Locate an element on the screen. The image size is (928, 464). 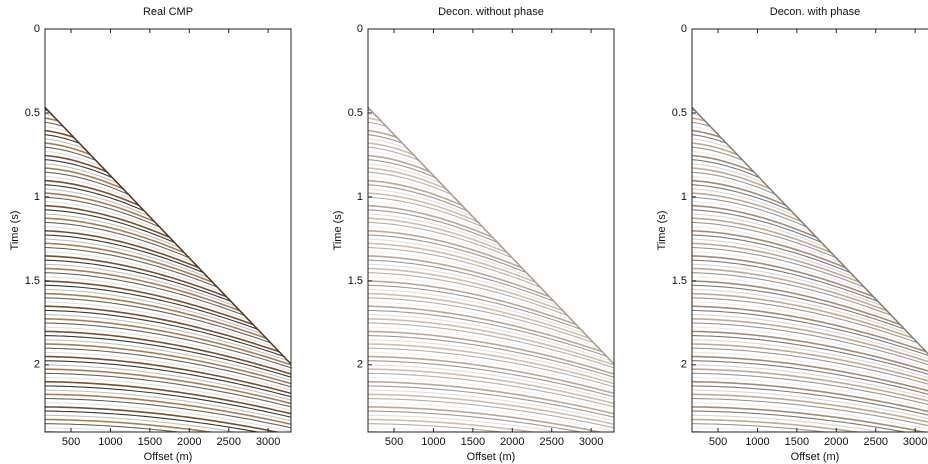
panel-title: Decon. with phase is located at coordinates (815, 12).